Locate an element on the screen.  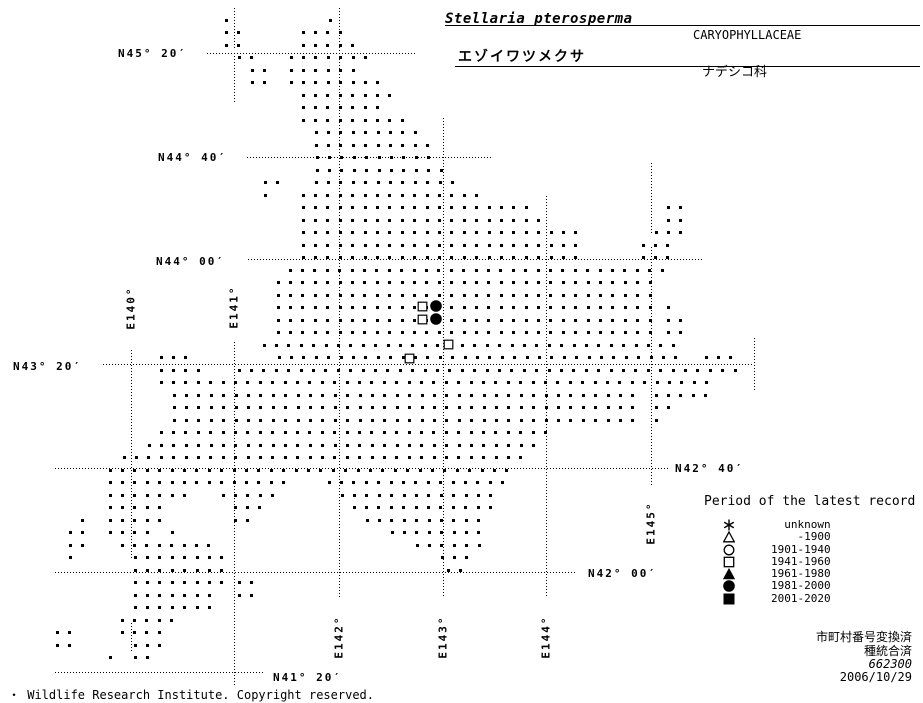
legend-symbol-square-open is located at coordinates (729, 562).